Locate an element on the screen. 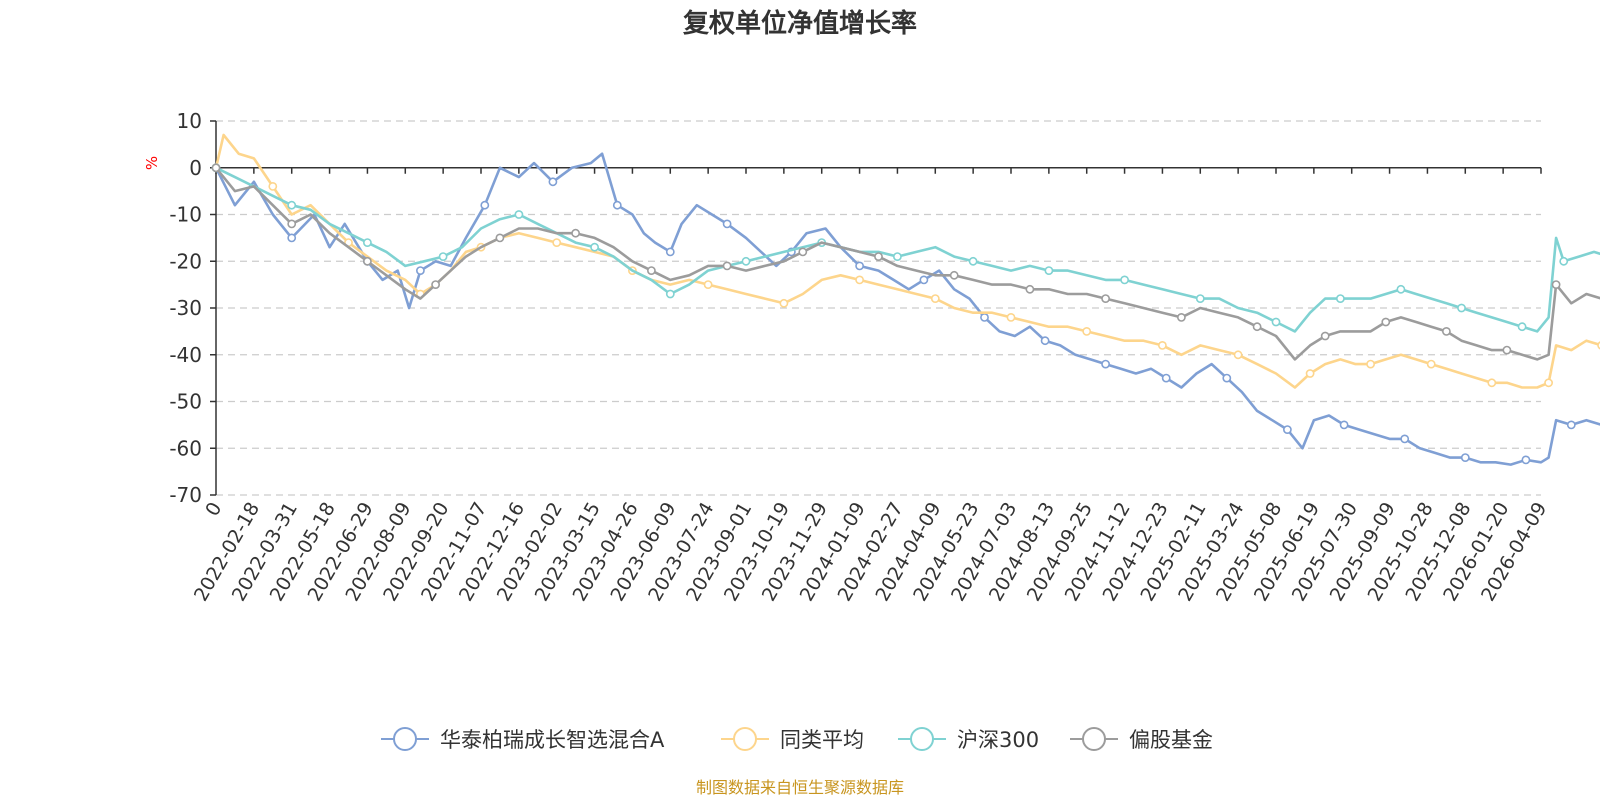 The height and width of the screenshot is (800, 1600). y-axis-ticks: 10 0 -10 -20 -30 -40 -50 -60 -70 is located at coordinates (192, 308).